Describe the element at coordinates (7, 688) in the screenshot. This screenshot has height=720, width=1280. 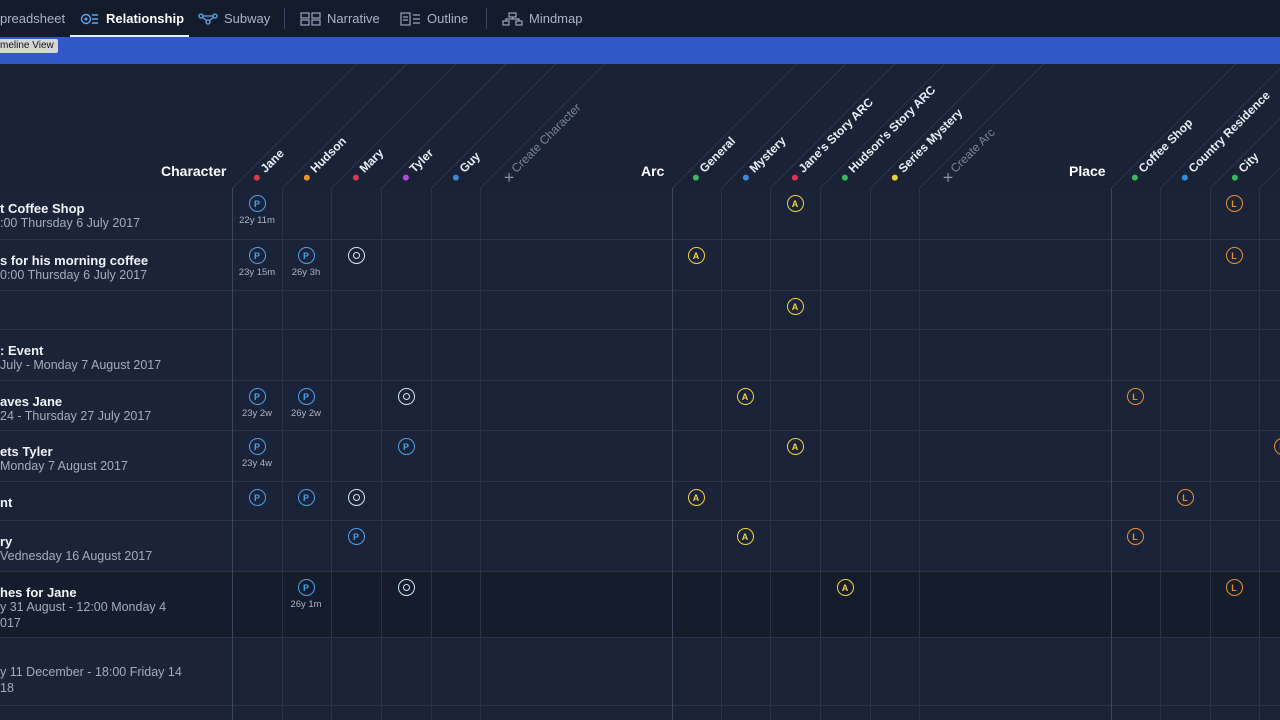
I see `event-date: 18` at that location.